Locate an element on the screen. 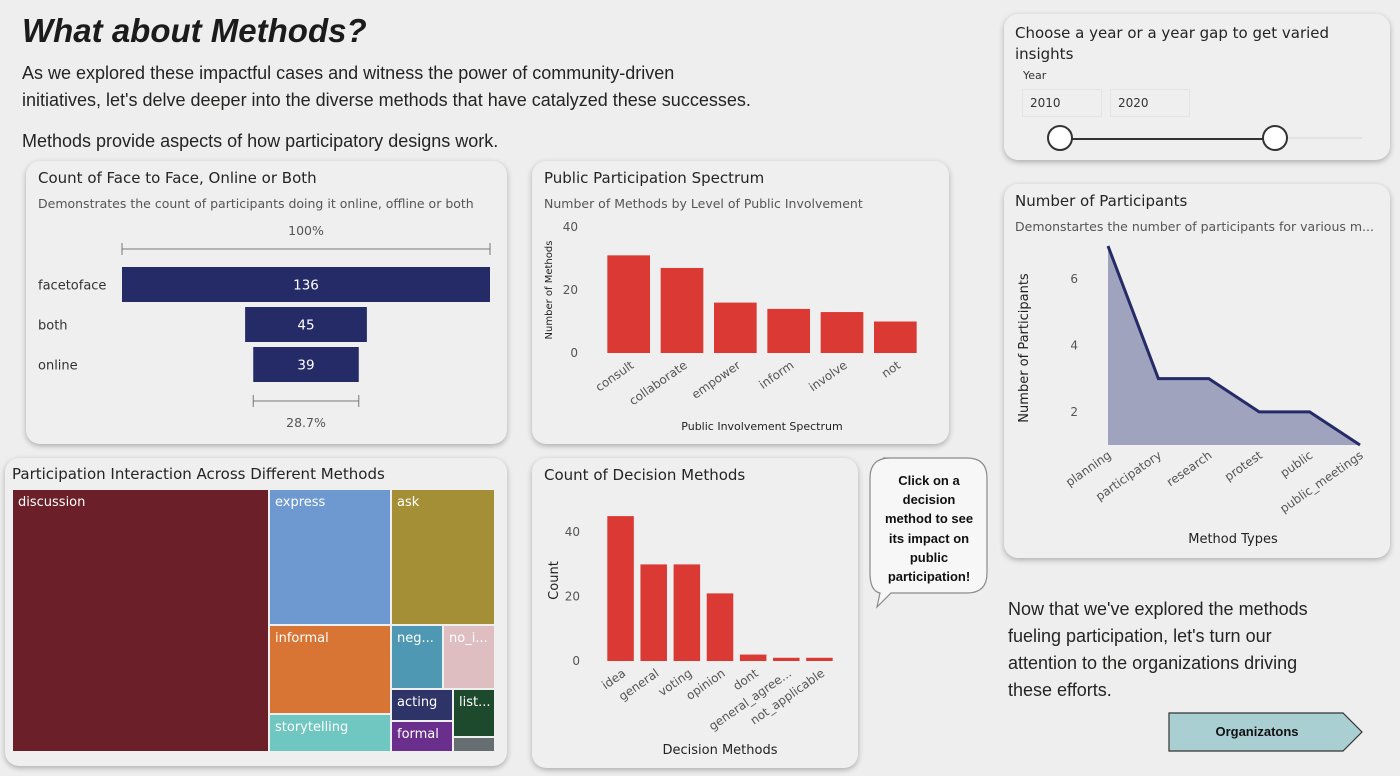  year-end-value: 2020 is located at coordinates (1133, 103).